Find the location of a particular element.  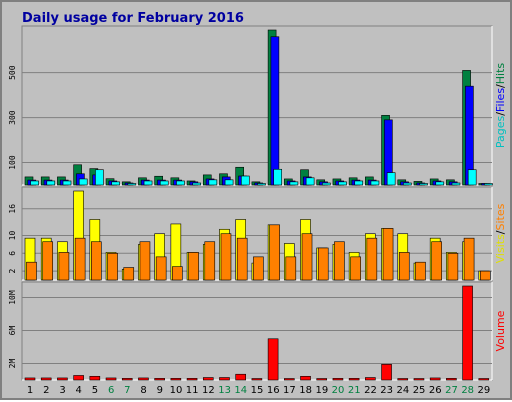

day-label-20: 20 is located at coordinates (338, 390).